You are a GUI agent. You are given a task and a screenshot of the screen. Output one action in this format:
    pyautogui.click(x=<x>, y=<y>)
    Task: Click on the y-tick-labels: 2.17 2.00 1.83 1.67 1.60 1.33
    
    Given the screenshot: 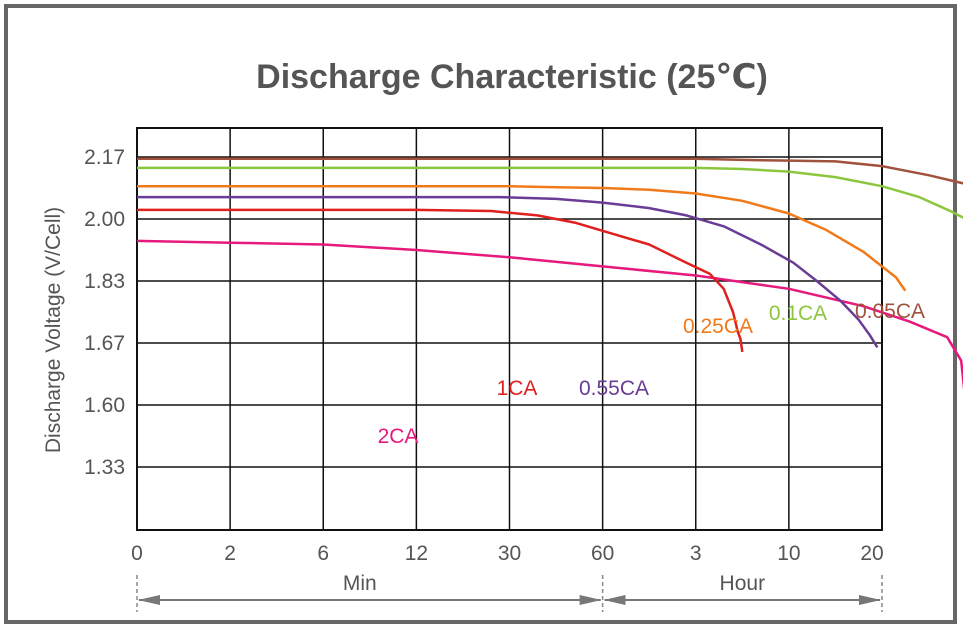 What is the action you would take?
    pyautogui.click(x=104, y=312)
    